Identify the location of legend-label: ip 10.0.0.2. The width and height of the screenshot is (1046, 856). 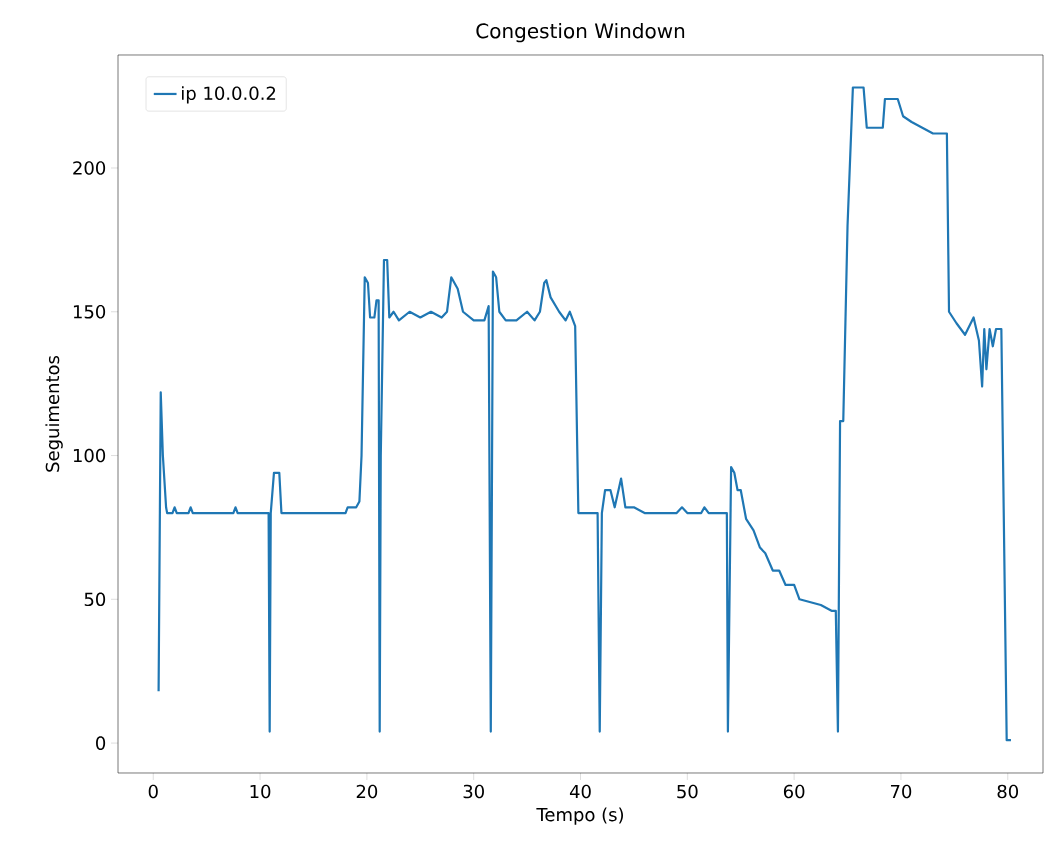
(229, 95).